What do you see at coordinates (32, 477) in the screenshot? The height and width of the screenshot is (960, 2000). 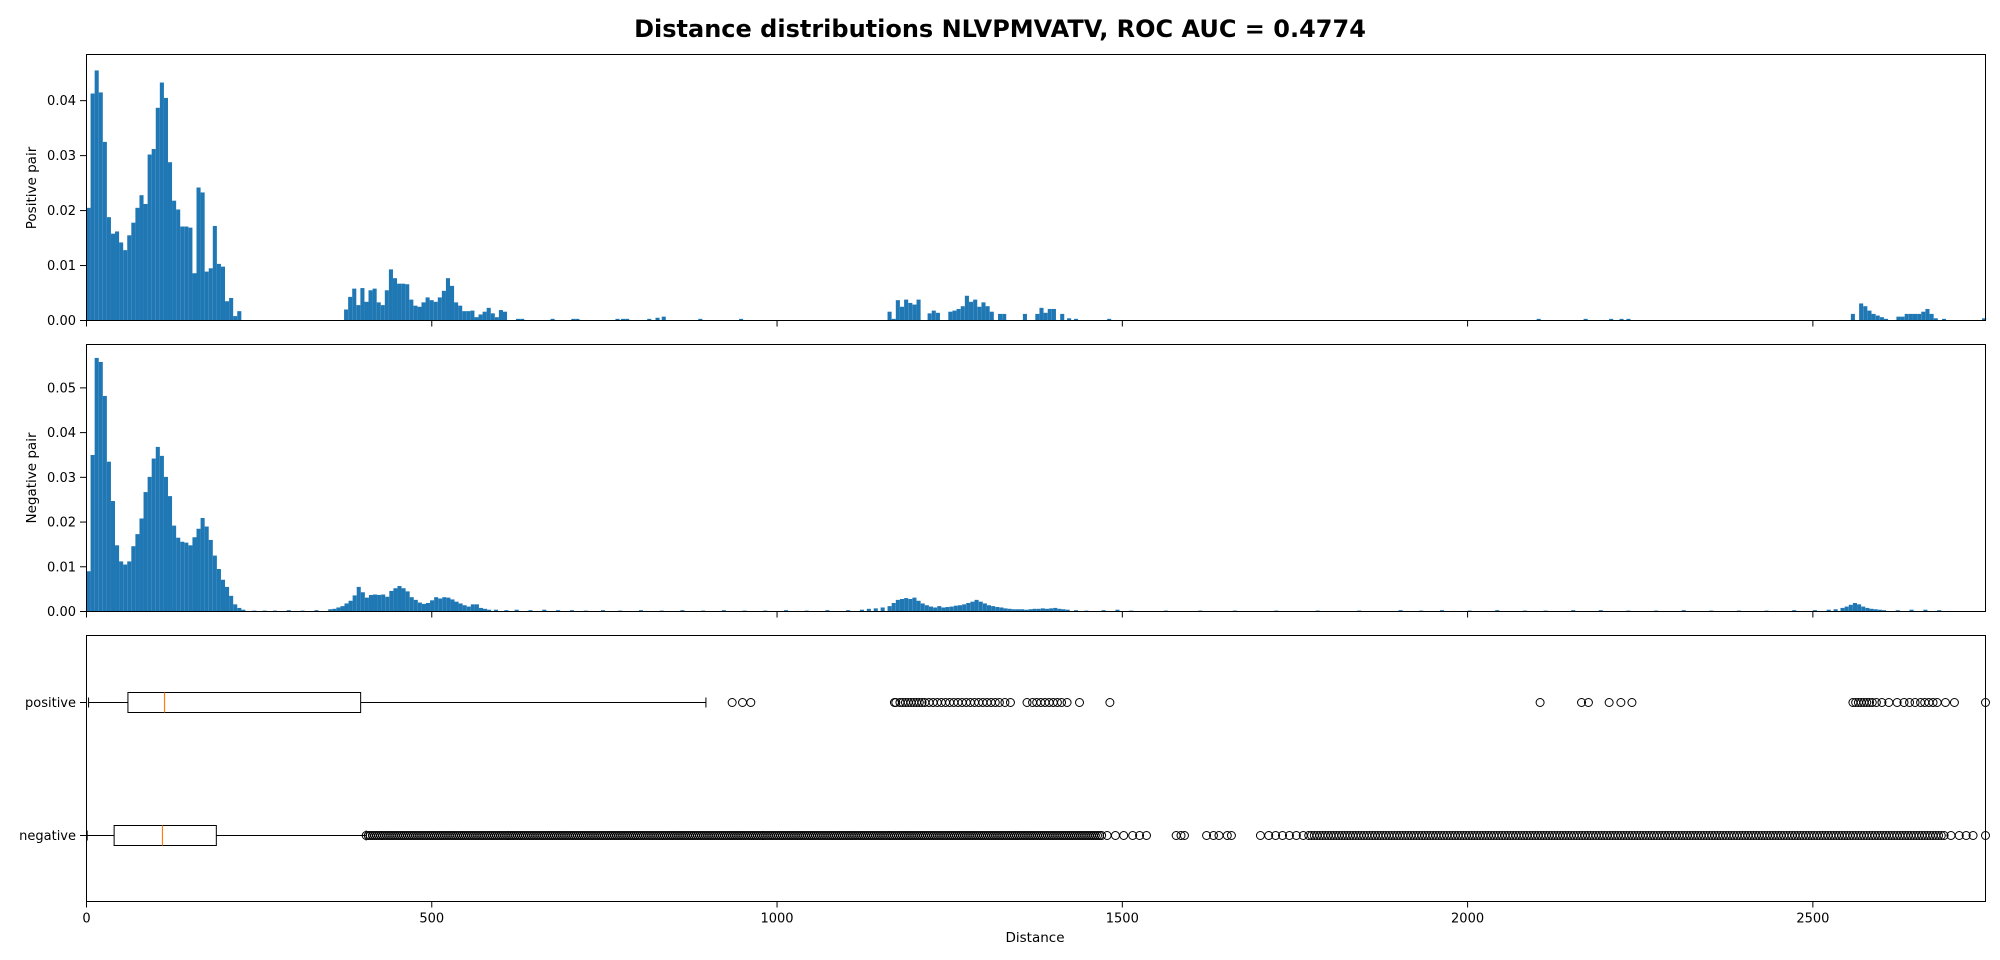 I see `negative-y-axis-label: Negative pair` at bounding box center [32, 477].